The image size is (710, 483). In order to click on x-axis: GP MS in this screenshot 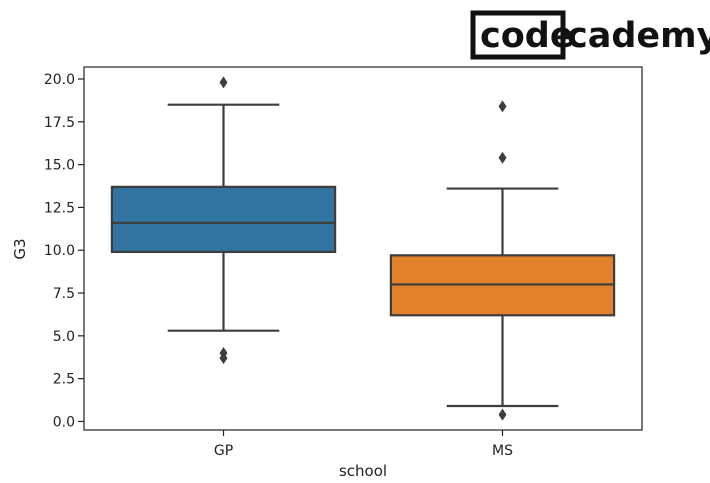, I will do `click(363, 444)`.